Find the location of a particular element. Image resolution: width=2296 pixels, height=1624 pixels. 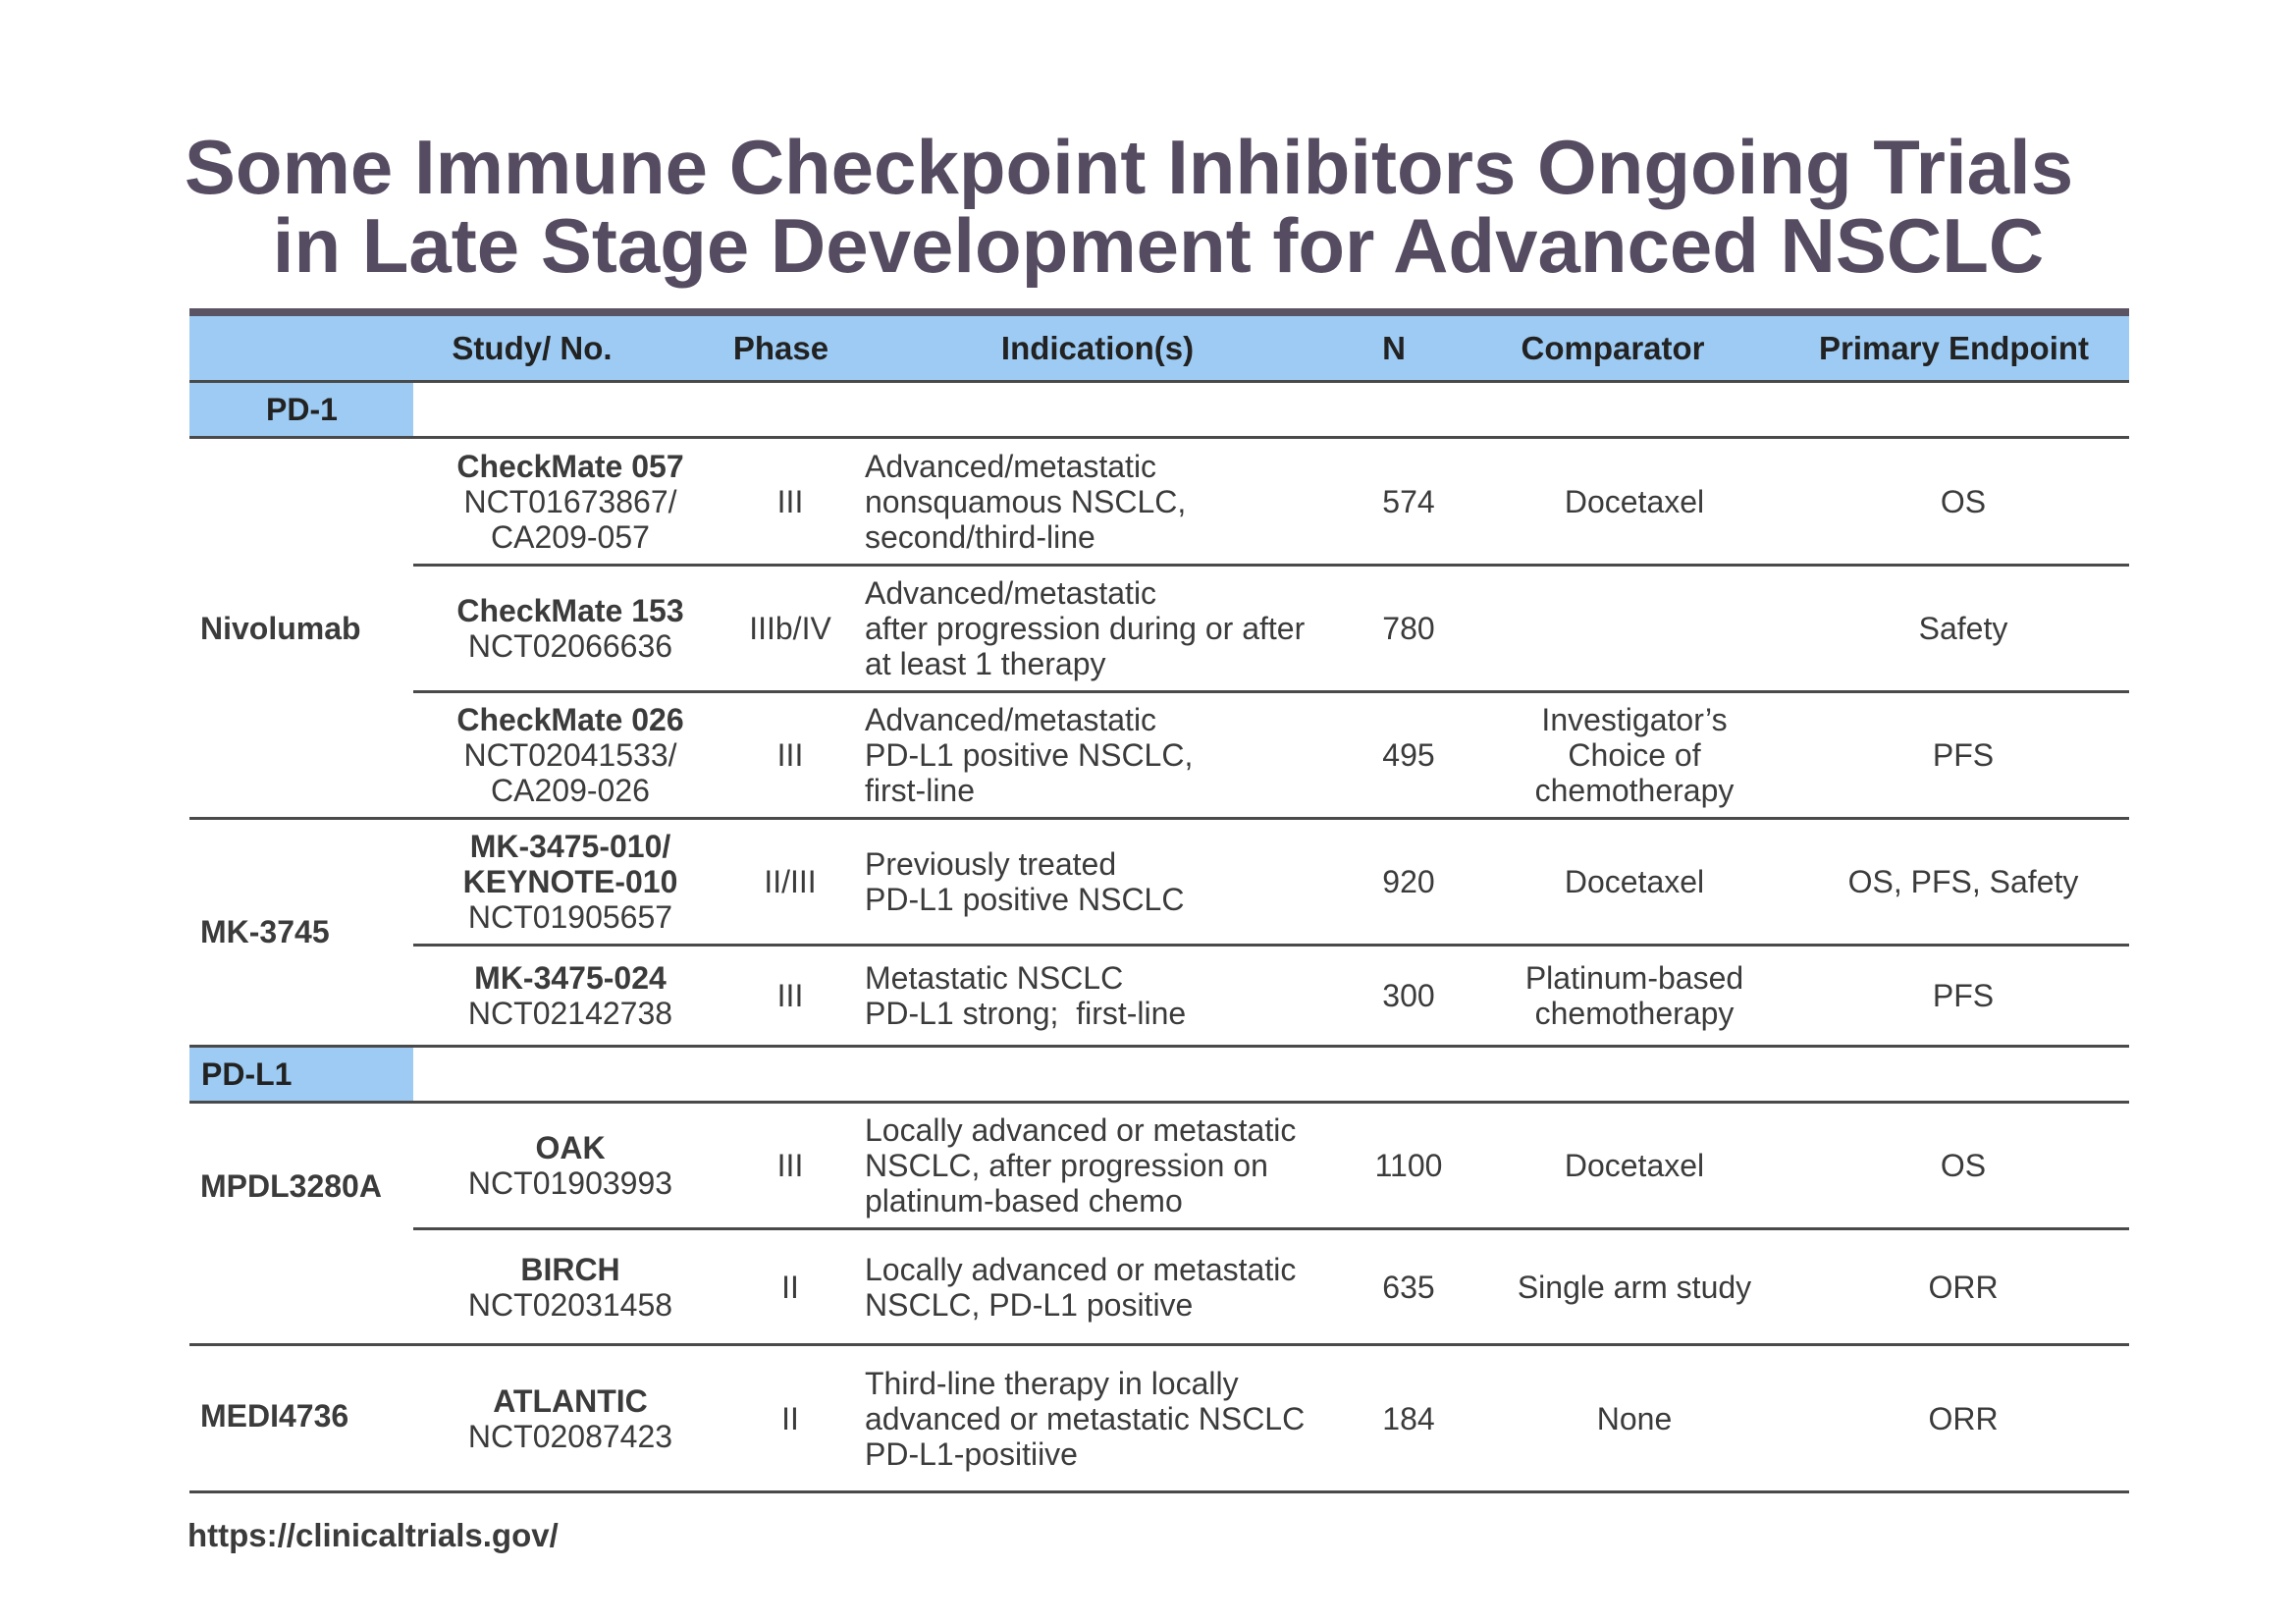

study-cell: BIRCH NCT02031458 is located at coordinates (570, 1286).